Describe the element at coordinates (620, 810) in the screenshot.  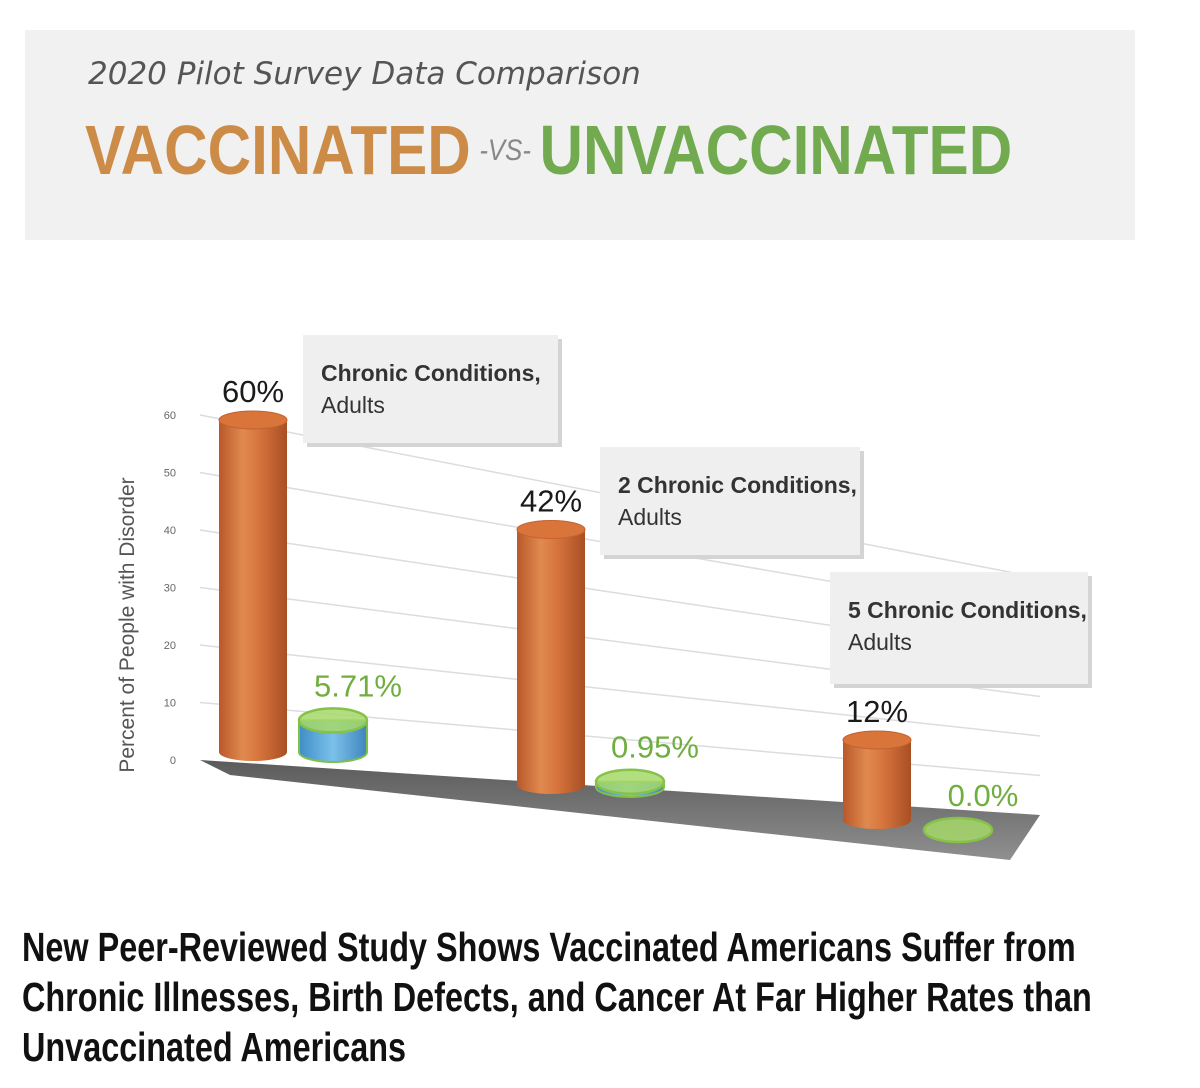
I see `chart-floor` at that location.